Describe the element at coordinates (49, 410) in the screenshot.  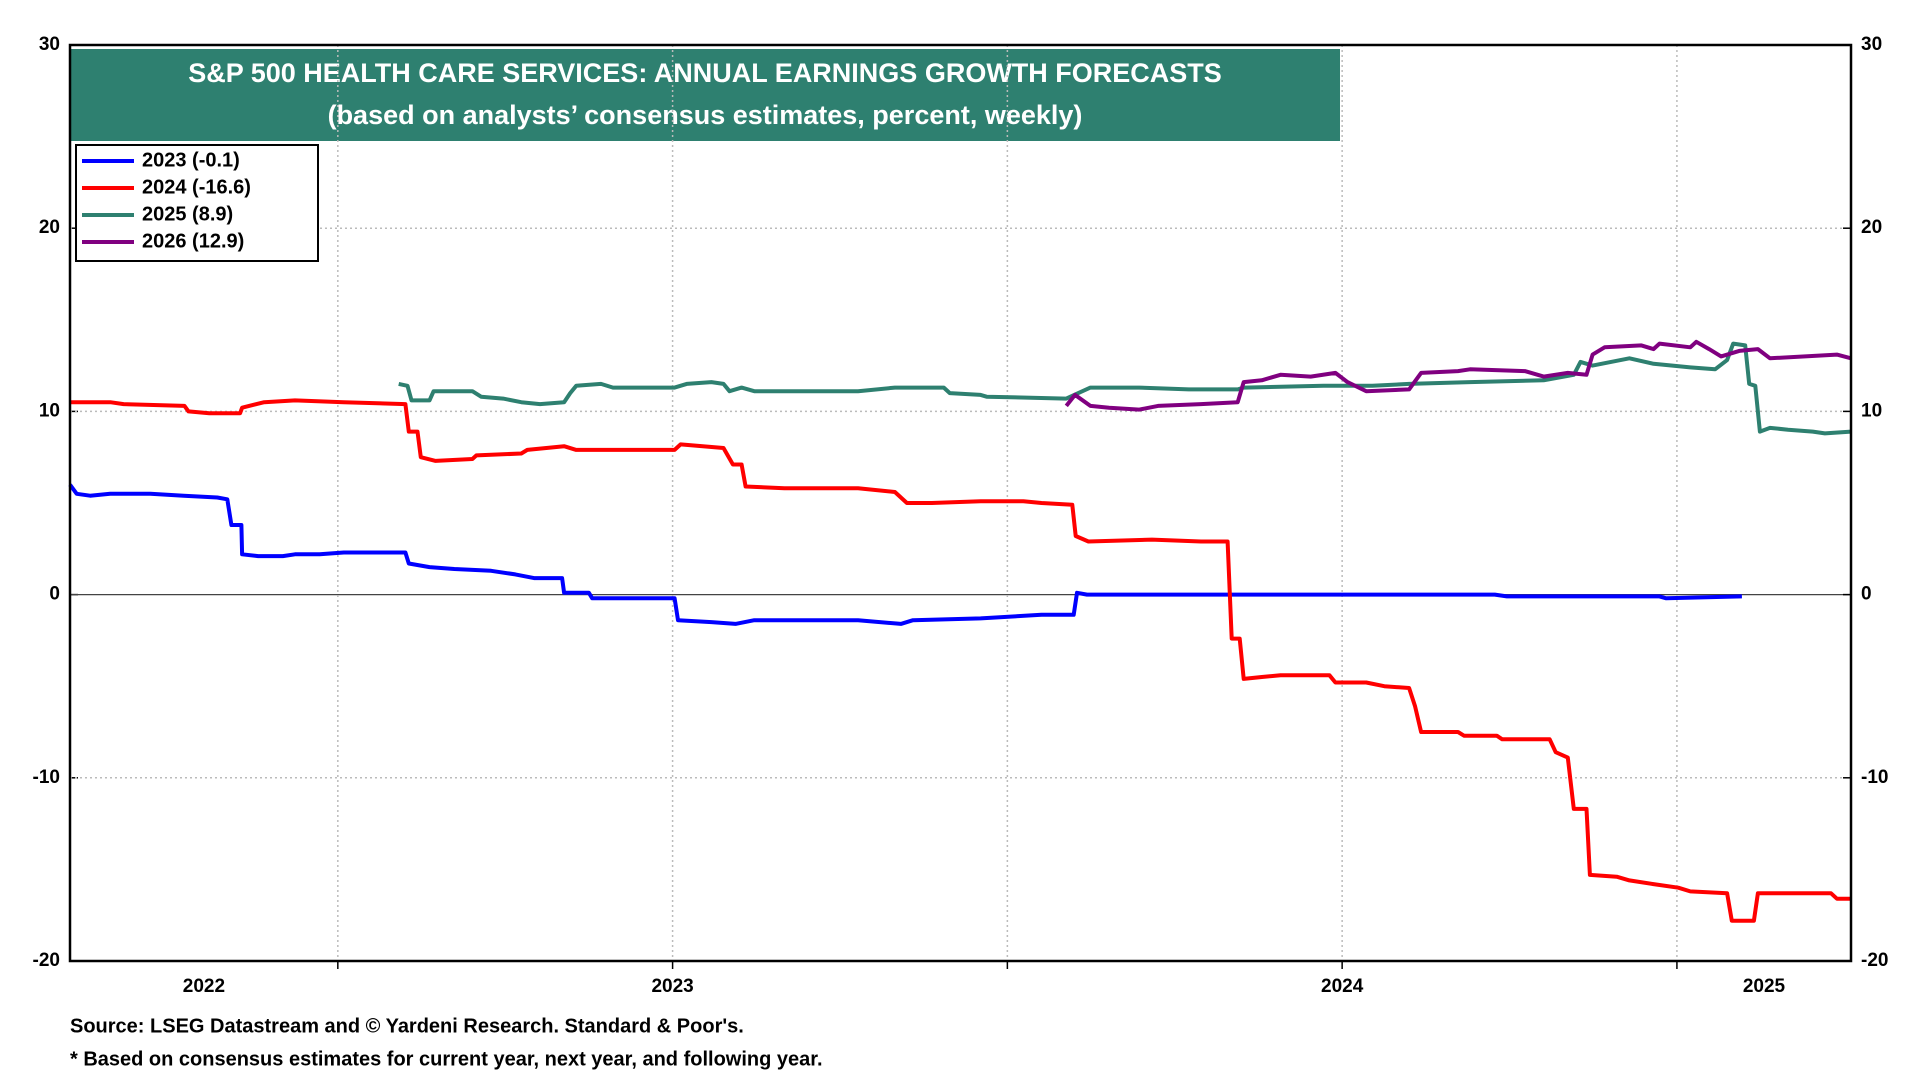
I see `y-tick-label: 10` at that location.